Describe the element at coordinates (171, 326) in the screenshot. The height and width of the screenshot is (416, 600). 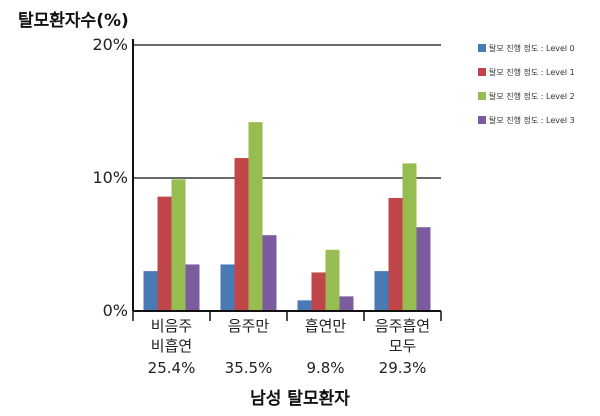
I see `category-name-line: 비음주` at that location.